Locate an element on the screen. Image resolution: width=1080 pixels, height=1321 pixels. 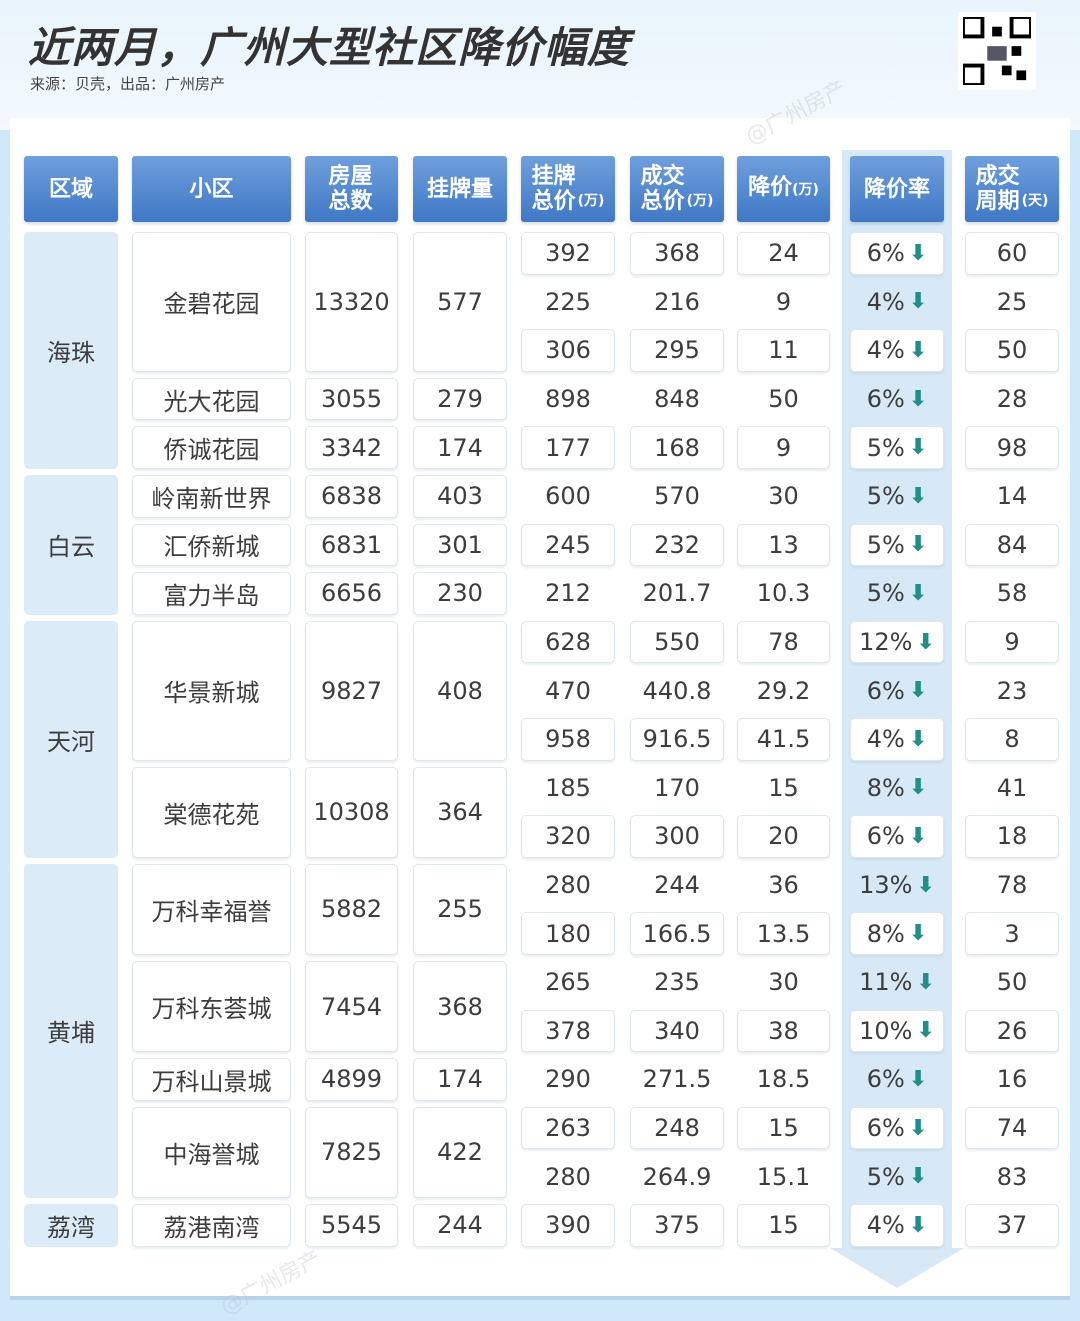
cut-rate-value: 13% is located at coordinates (886, 885).